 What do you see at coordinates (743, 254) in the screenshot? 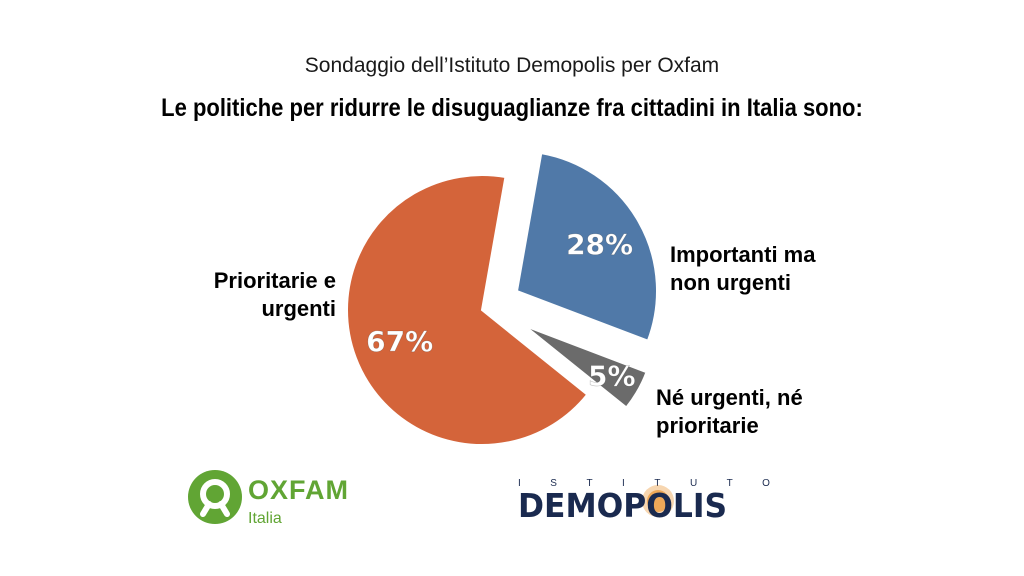
I see `category-label-line: Importanti ma` at bounding box center [743, 254].